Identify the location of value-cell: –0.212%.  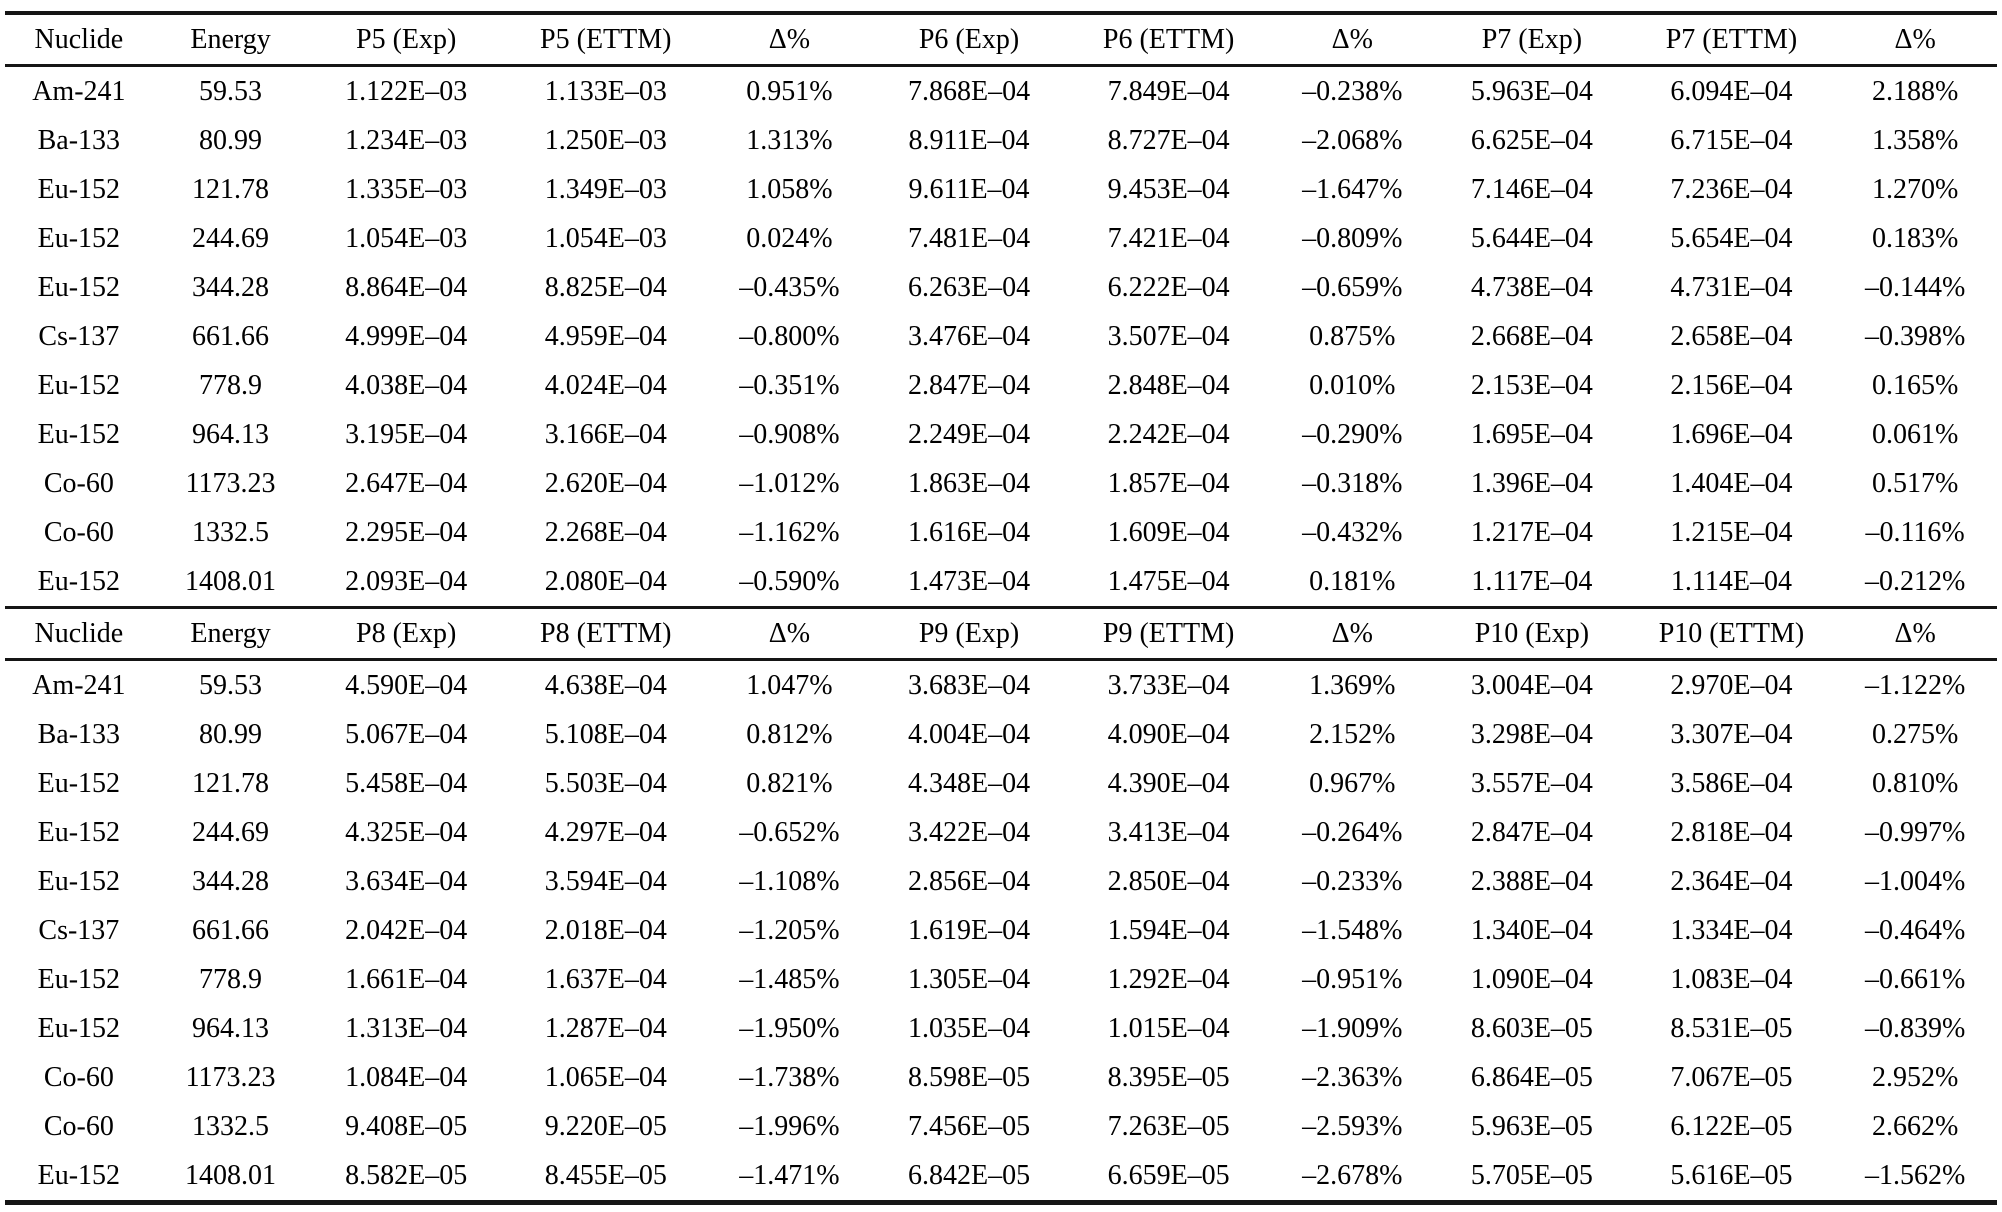
(1915, 581).